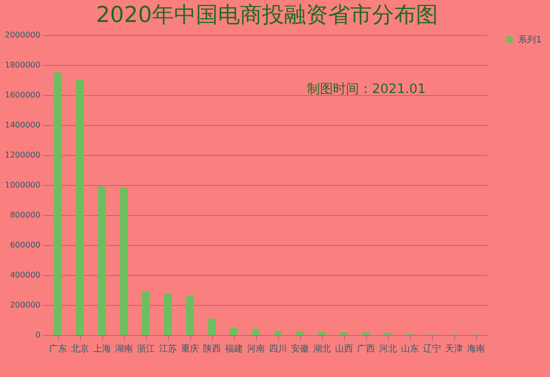 The width and height of the screenshot is (550, 377). Describe the element at coordinates (267, 15) in the screenshot. I see `chart-title: 2020年中国电商投融资省市分布图` at that location.